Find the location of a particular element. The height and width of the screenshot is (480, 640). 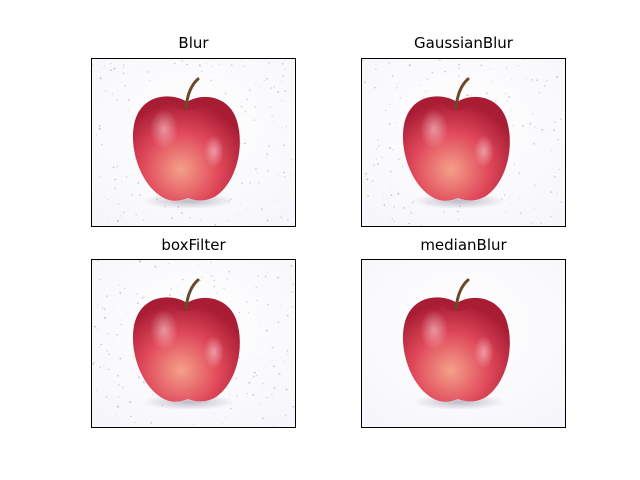

image-panel-medianblur is located at coordinates (463, 343).